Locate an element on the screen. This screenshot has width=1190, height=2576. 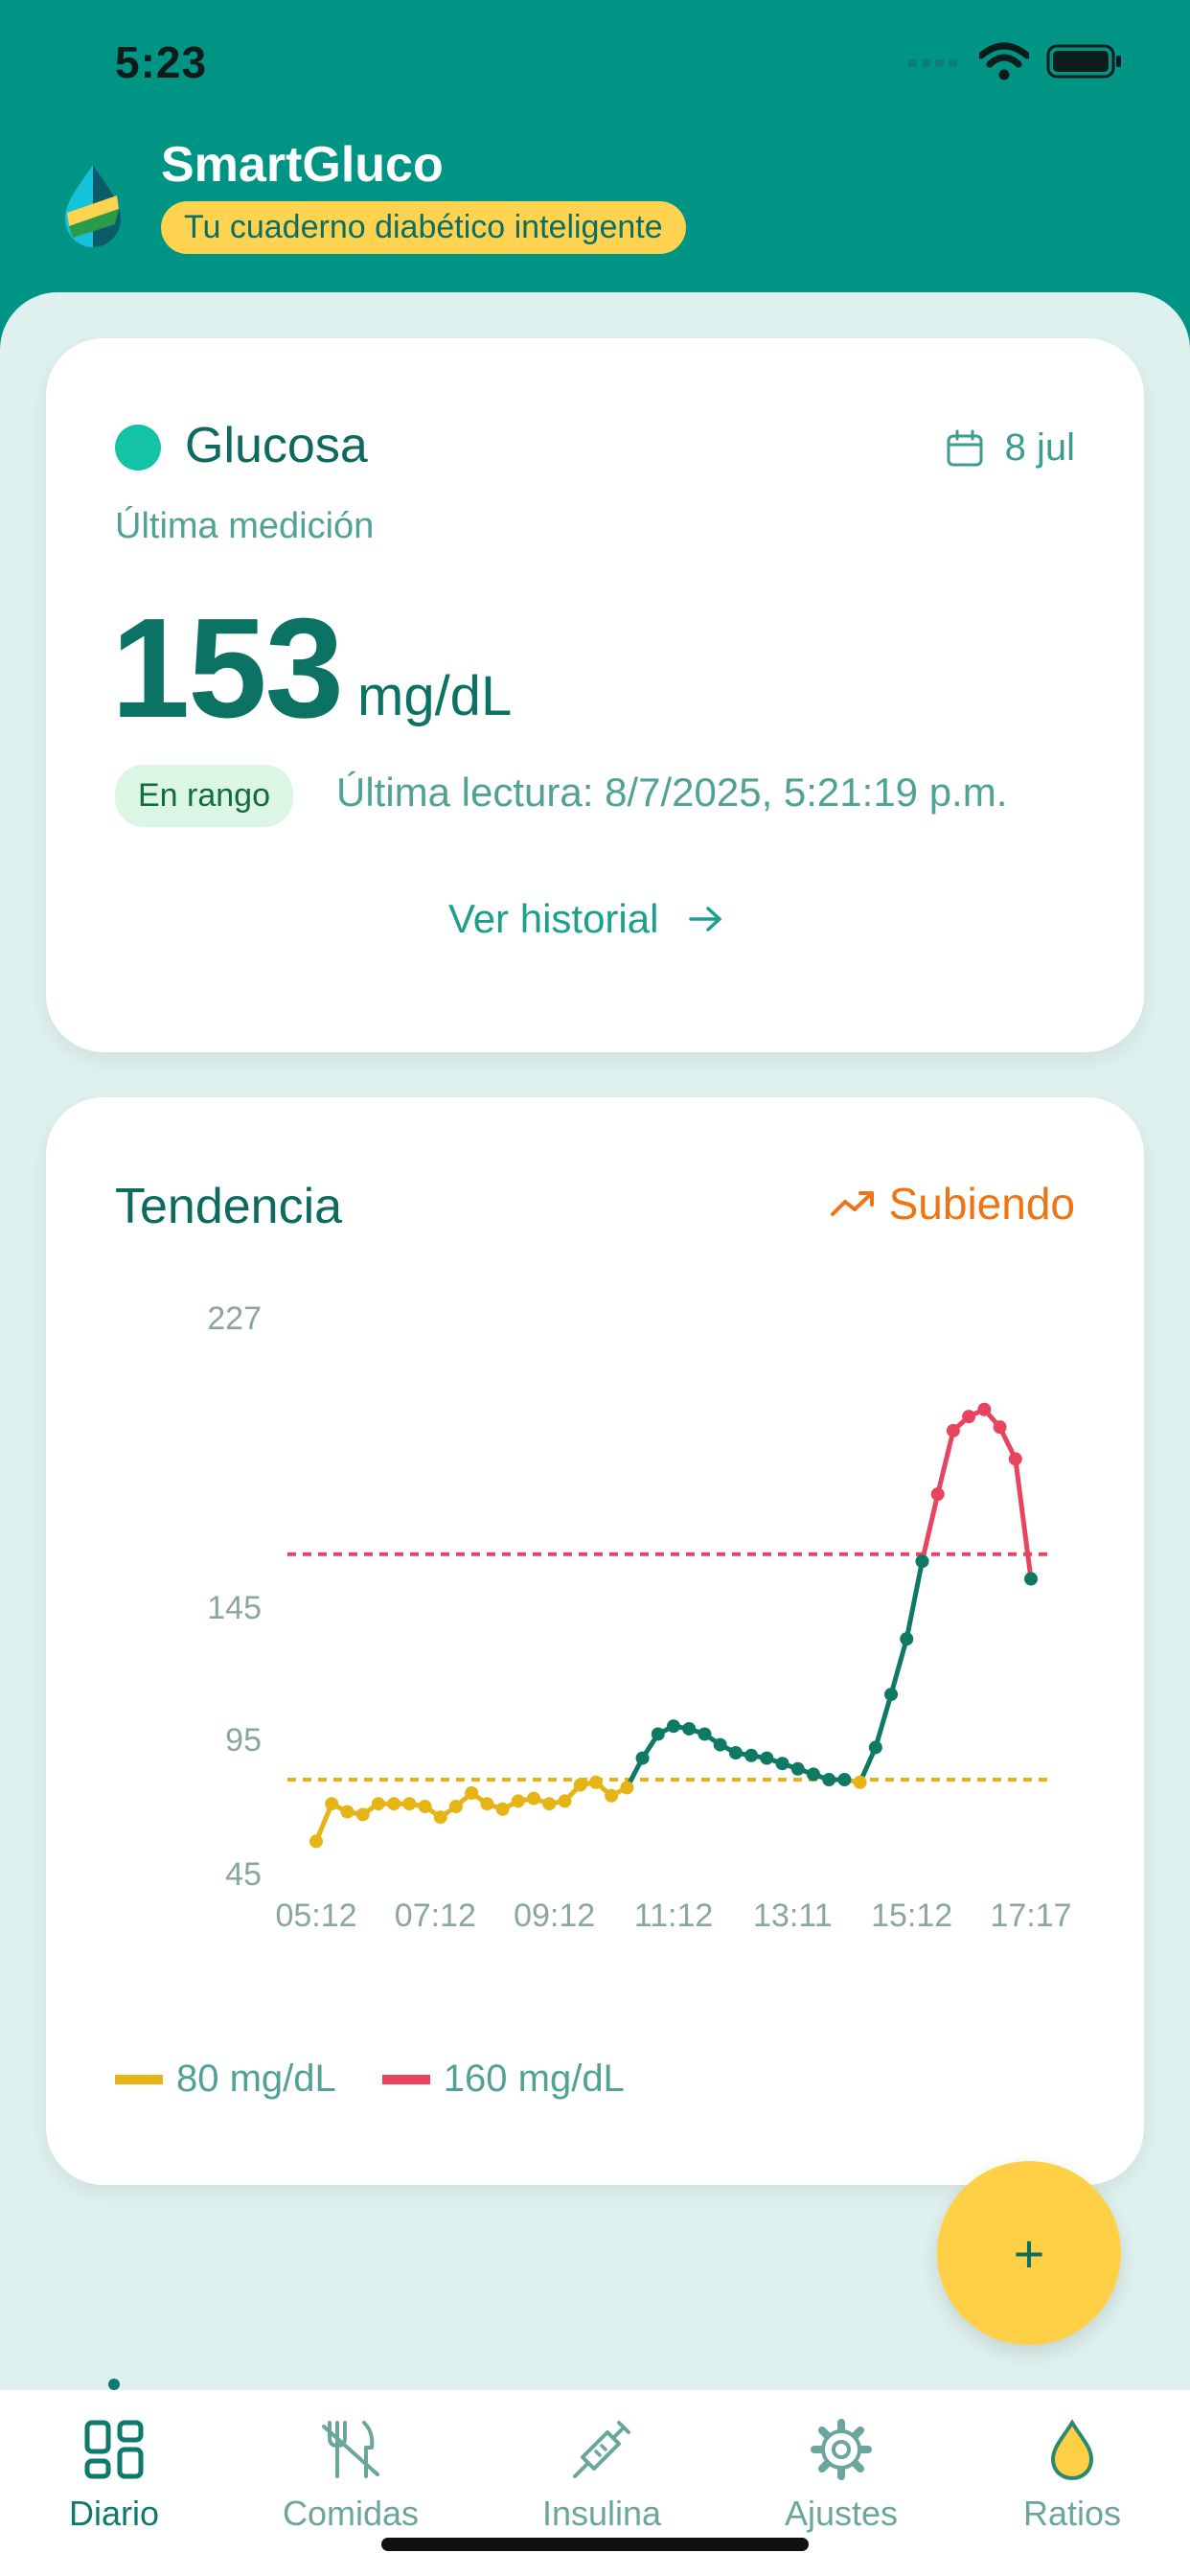
y-tick-label: 95 is located at coordinates (244, 1740).